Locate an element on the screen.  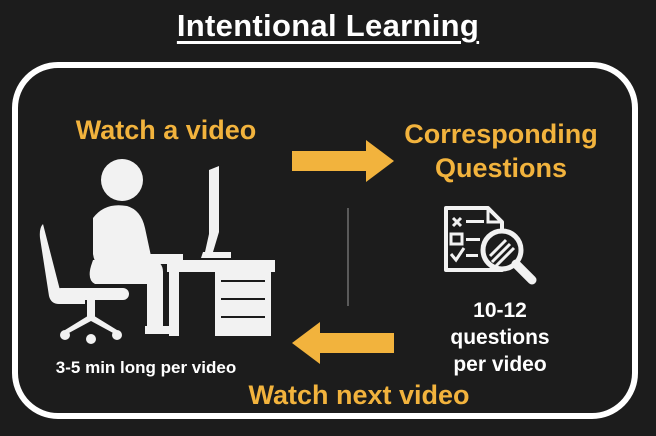
arrow-right-icon is located at coordinates (343, 161).